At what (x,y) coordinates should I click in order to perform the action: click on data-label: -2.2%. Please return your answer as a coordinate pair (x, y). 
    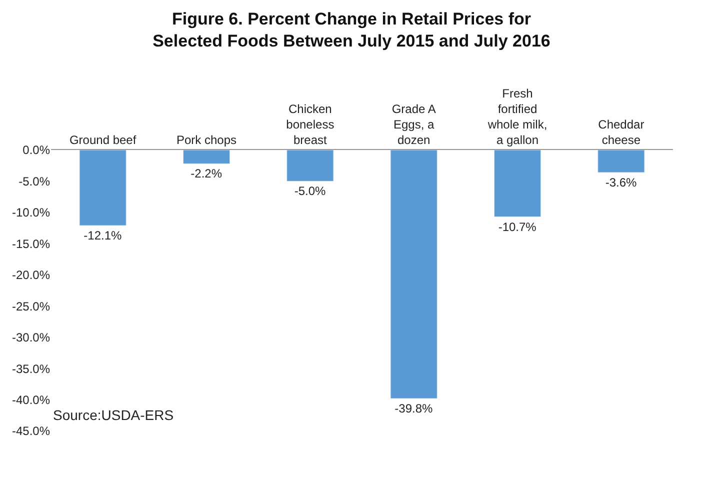
    Looking at the image, I should click on (206, 173).